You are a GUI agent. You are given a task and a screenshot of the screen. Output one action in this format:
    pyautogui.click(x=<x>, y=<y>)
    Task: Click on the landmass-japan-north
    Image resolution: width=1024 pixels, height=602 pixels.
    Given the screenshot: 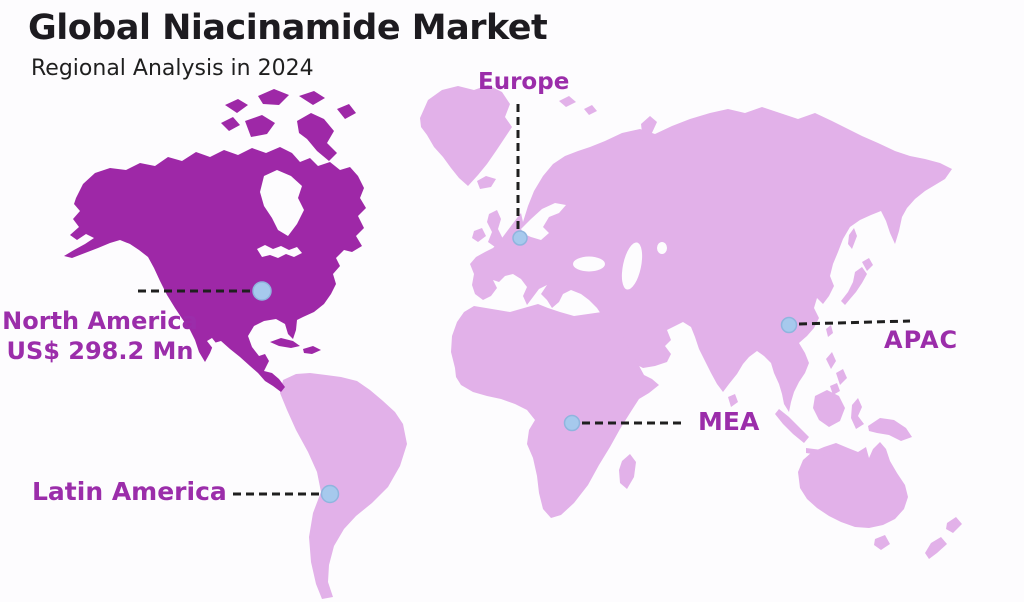 What is the action you would take?
    pyautogui.click(x=867, y=264)
    